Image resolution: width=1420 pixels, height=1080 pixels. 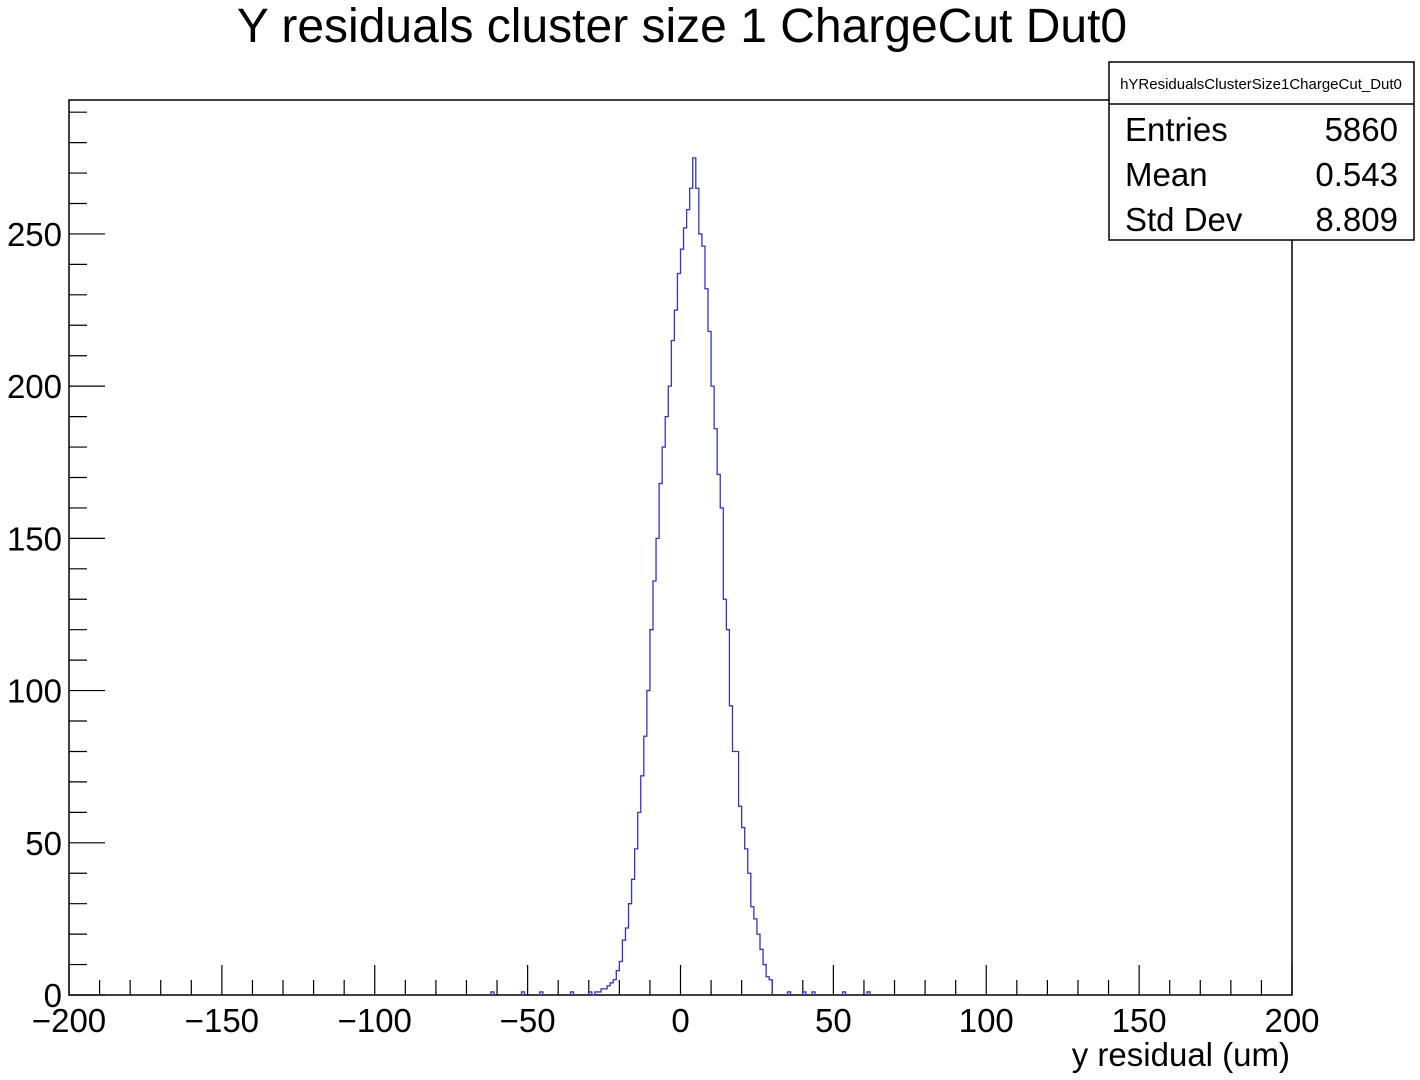 What do you see at coordinates (833, 1020) in the screenshot?
I see `x-tick-label: 50` at bounding box center [833, 1020].